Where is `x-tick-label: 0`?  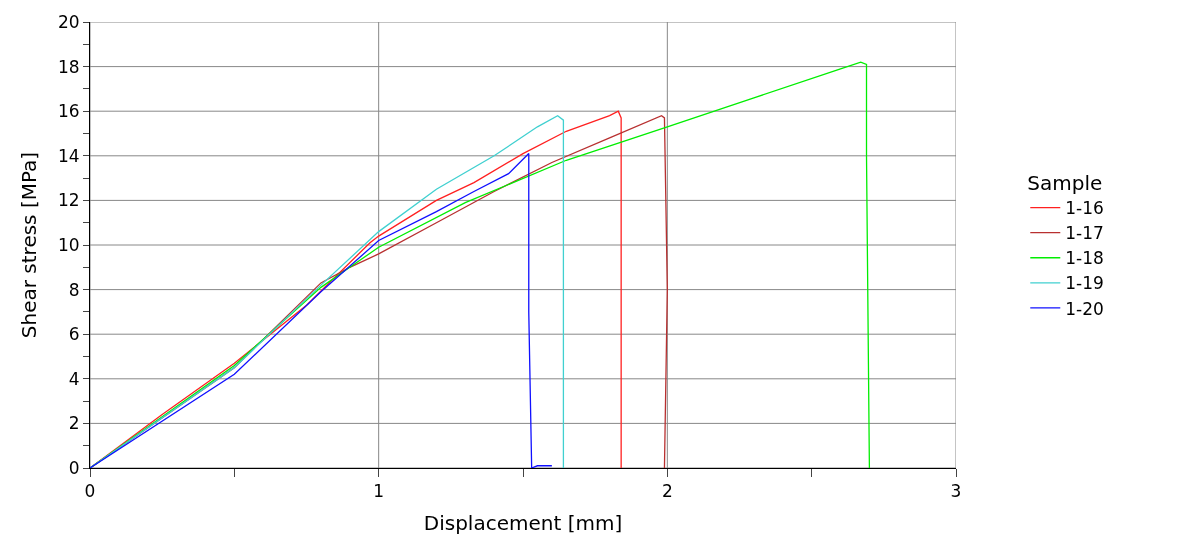 x-tick-label: 0 is located at coordinates (90, 491).